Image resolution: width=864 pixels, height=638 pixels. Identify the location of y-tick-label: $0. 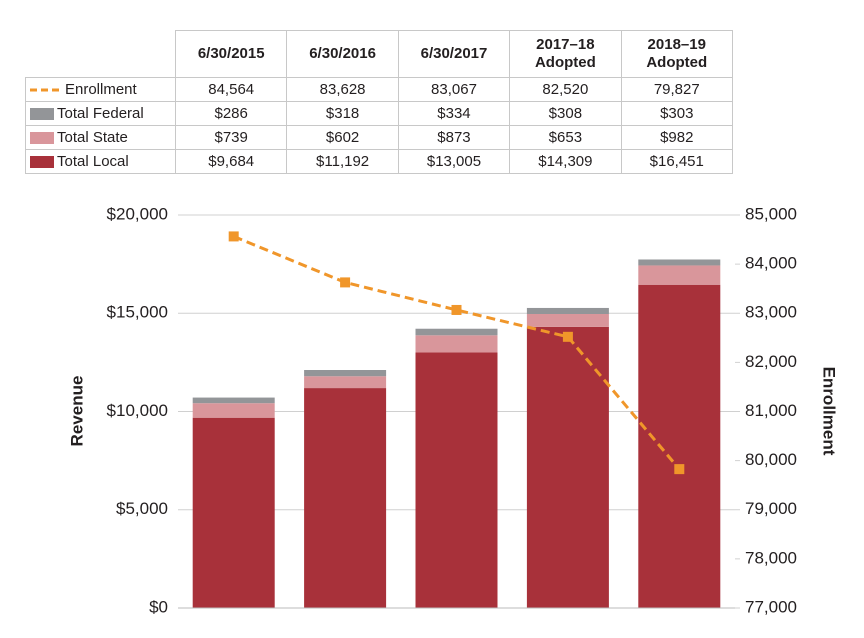
(158, 606).